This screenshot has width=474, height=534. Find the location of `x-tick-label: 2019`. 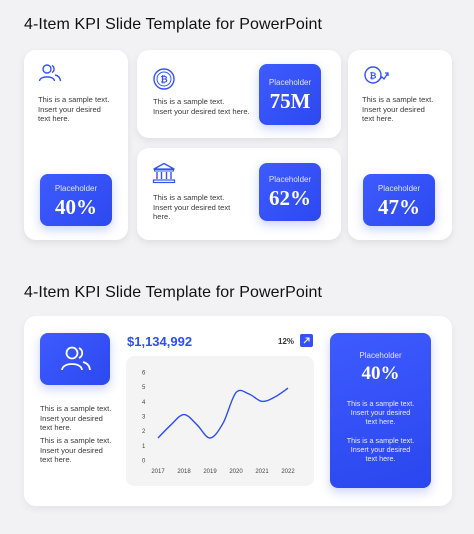

x-tick-label: 2019 is located at coordinates (210, 472).